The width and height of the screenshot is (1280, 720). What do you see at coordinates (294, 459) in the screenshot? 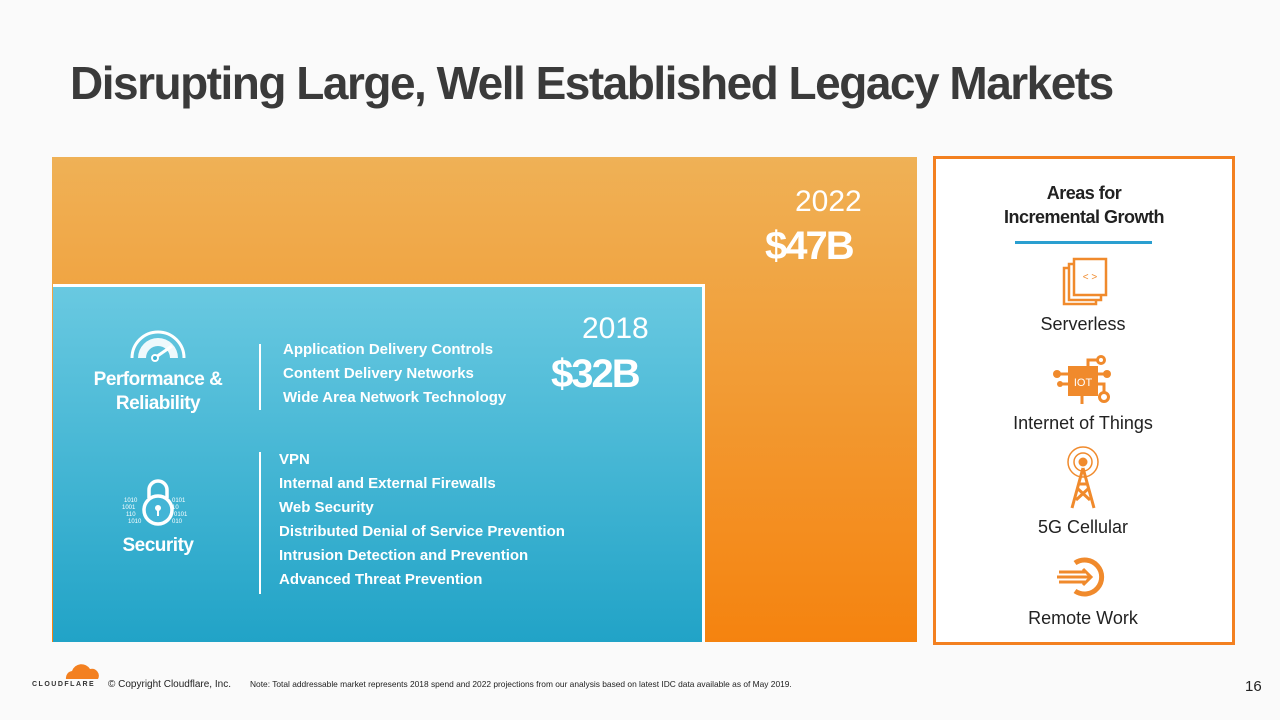
I see `list-item: VPN` at bounding box center [294, 459].